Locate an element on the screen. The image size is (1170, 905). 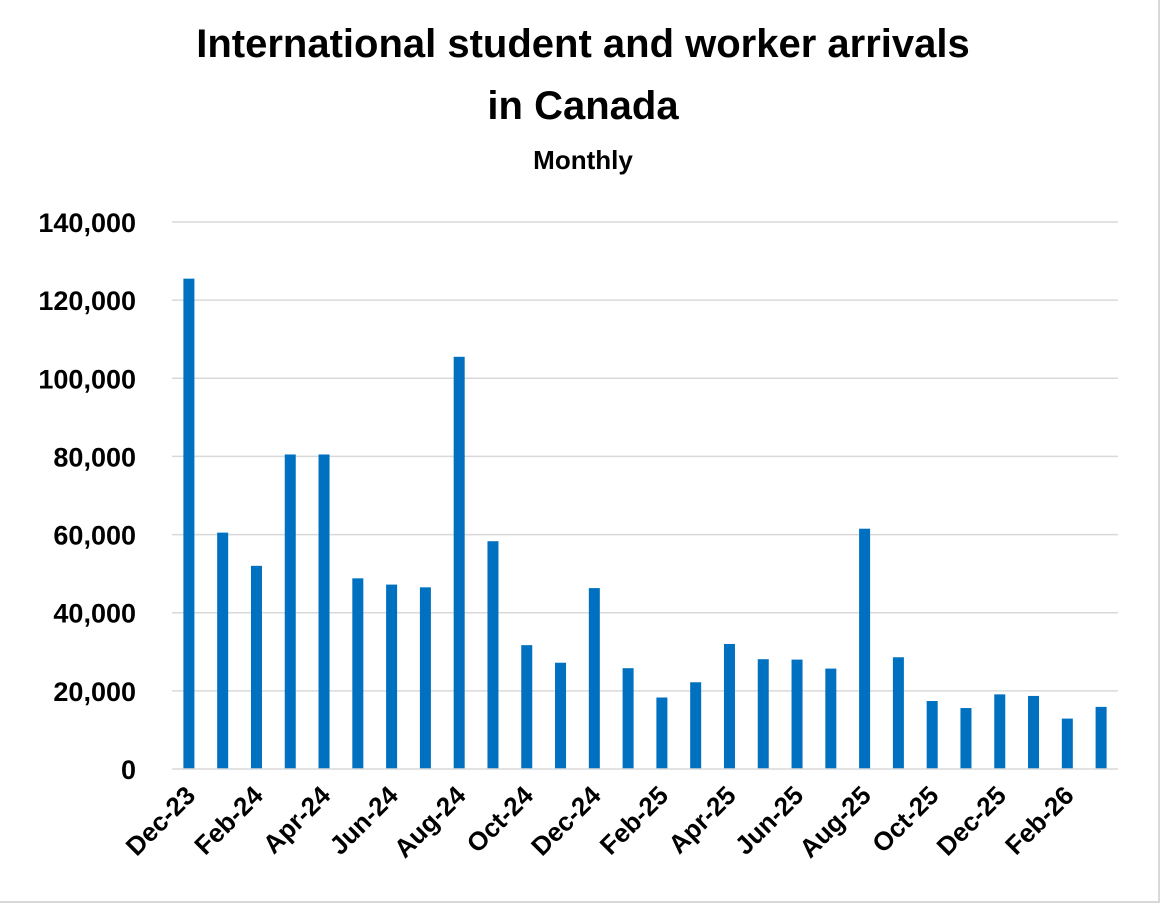
y-tick-label: 80,000 is located at coordinates (94, 457).